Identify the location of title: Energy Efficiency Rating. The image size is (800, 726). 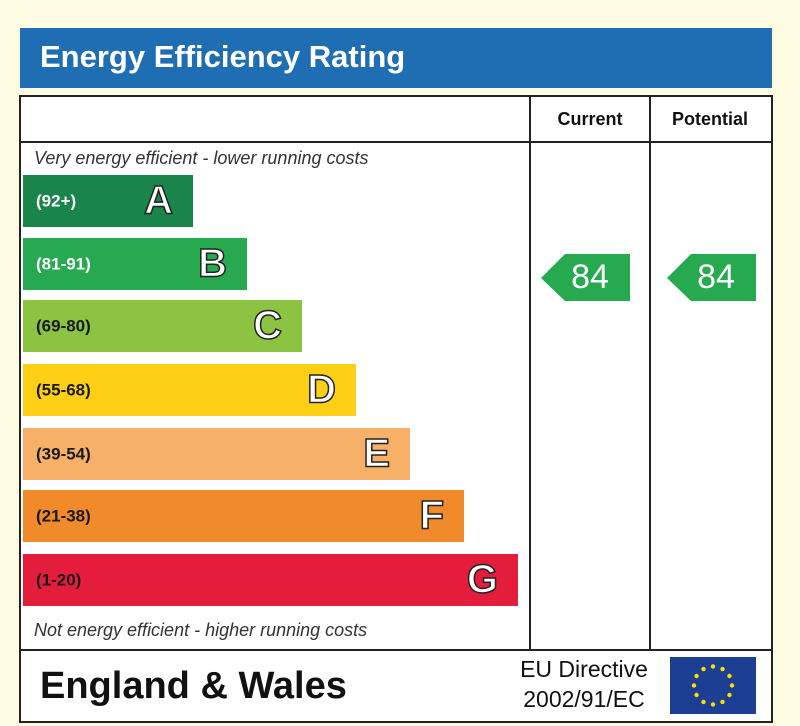
(222, 56).